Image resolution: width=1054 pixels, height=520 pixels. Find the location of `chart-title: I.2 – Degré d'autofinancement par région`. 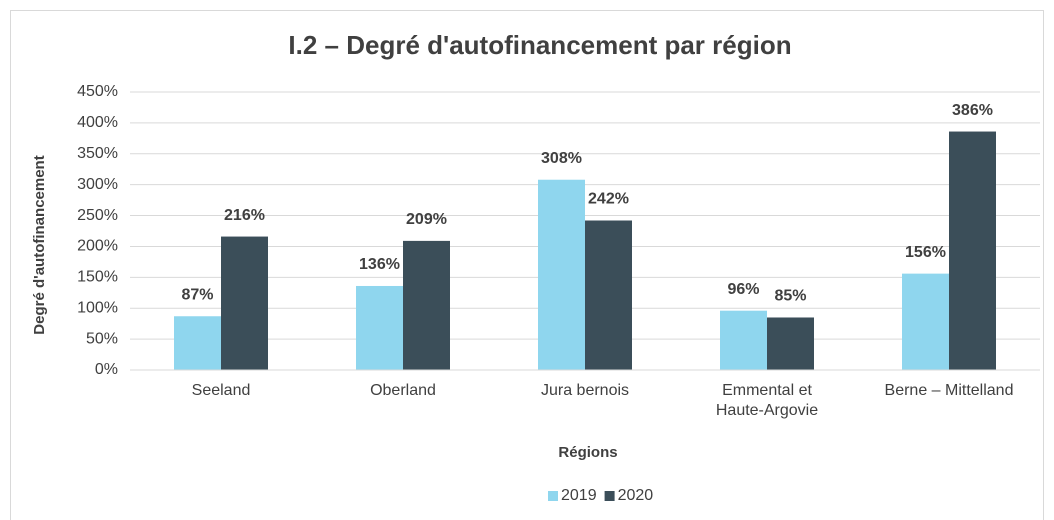

chart-title: I.2 – Degré d'autofinancement par région is located at coordinates (539, 45).